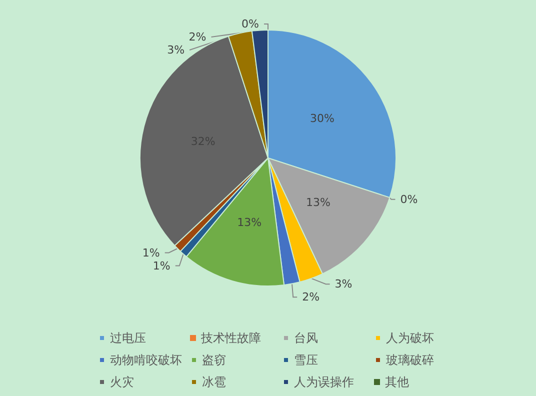 Image resolution: width=536 pixels, height=396 pixels. What do you see at coordinates (324, 382) in the screenshot?
I see `legend-label: 人为误操作` at bounding box center [324, 382].